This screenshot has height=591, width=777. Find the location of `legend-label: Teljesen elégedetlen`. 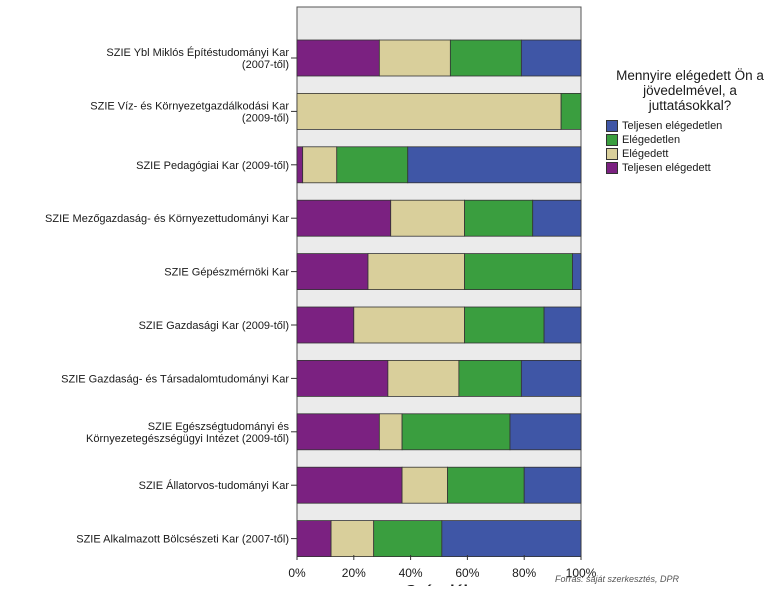

legend-label: Teljesen elégedetlen is located at coordinates (672, 126).